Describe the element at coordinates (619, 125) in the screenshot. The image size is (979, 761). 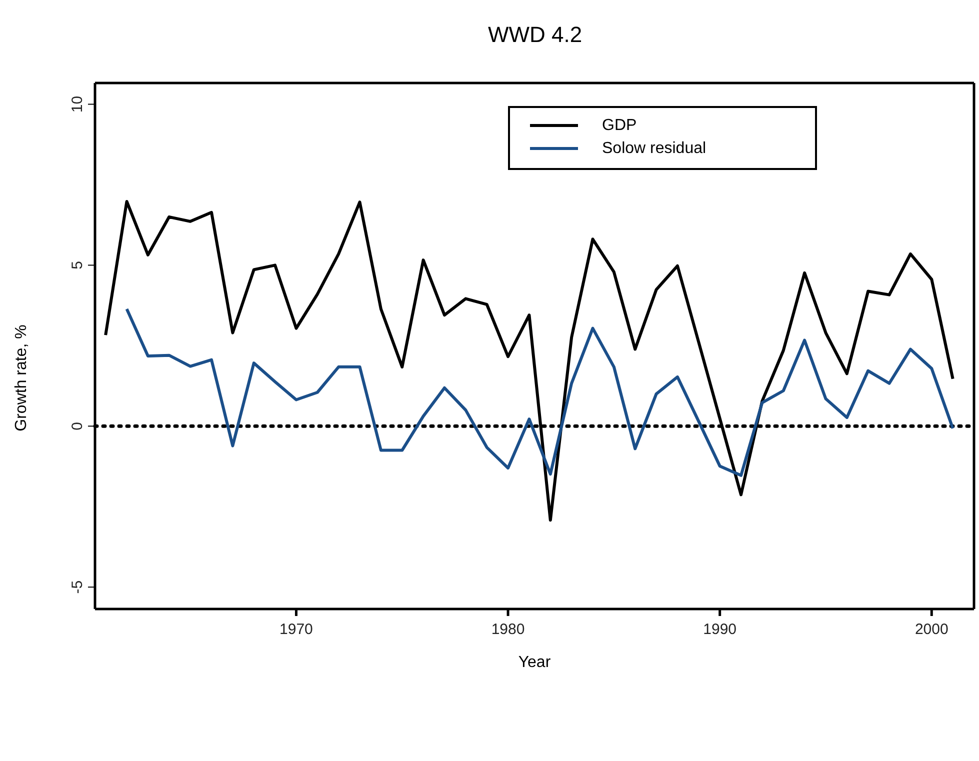
I see `legend-label: GDP` at that location.